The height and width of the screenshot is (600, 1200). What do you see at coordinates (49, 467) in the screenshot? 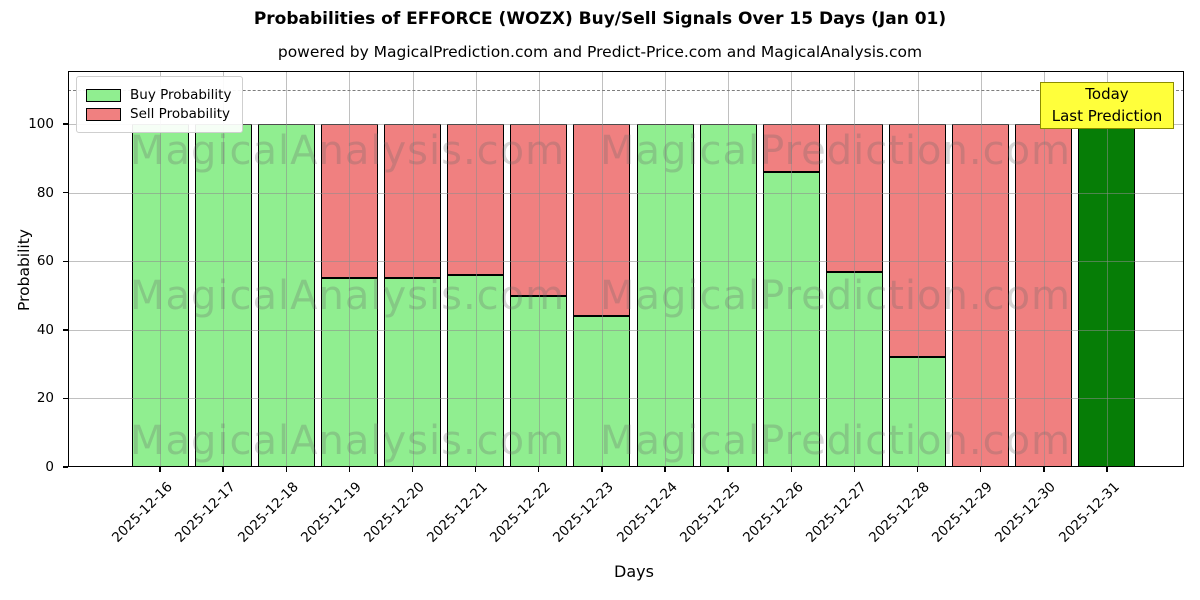
I see `y-tick-label: 0` at bounding box center [49, 467].